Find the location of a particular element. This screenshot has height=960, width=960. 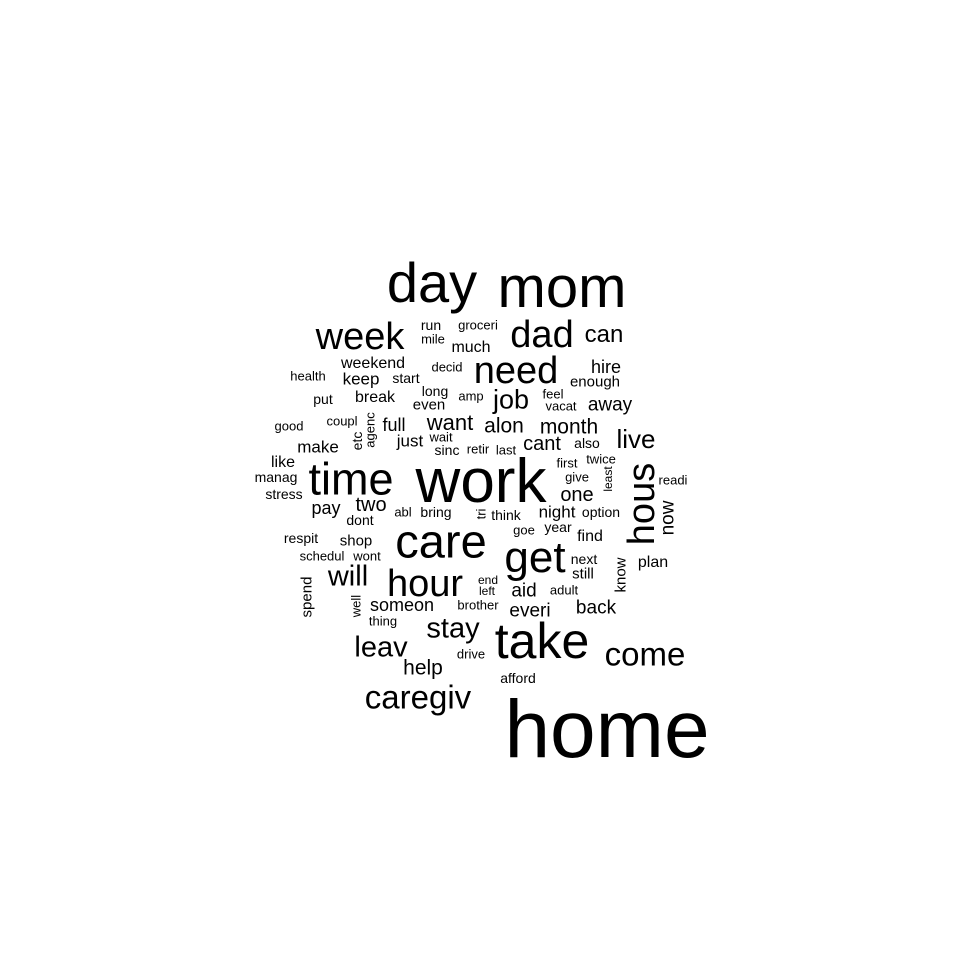

word-enough: enough is located at coordinates (595, 382).